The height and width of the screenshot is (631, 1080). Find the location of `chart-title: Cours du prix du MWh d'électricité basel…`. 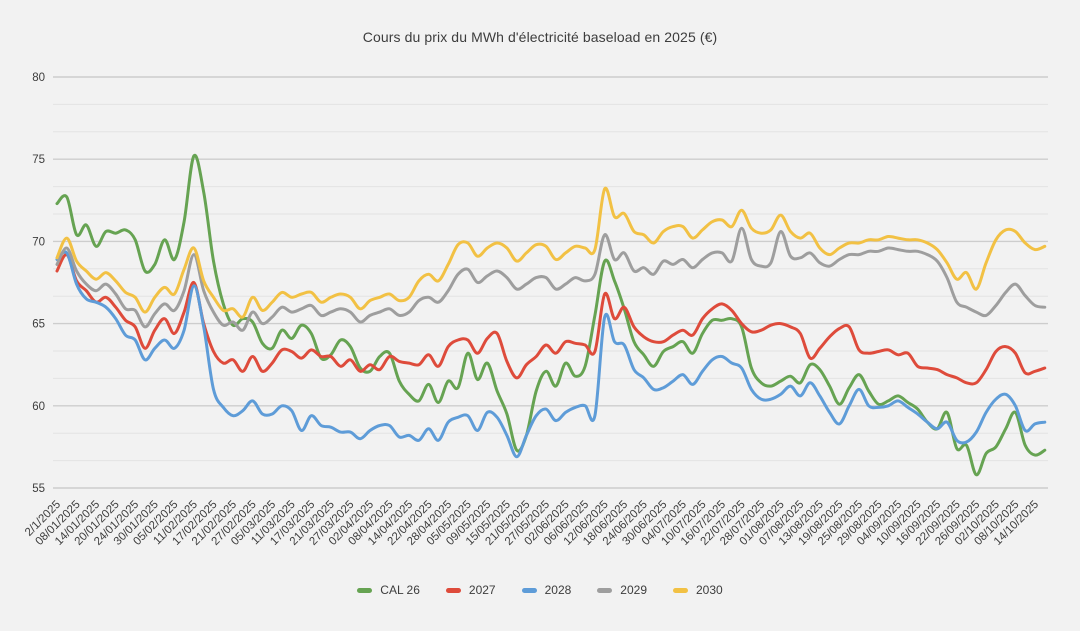

chart-title: Cours du prix du MWh d'électricité basel… is located at coordinates (540, 37).